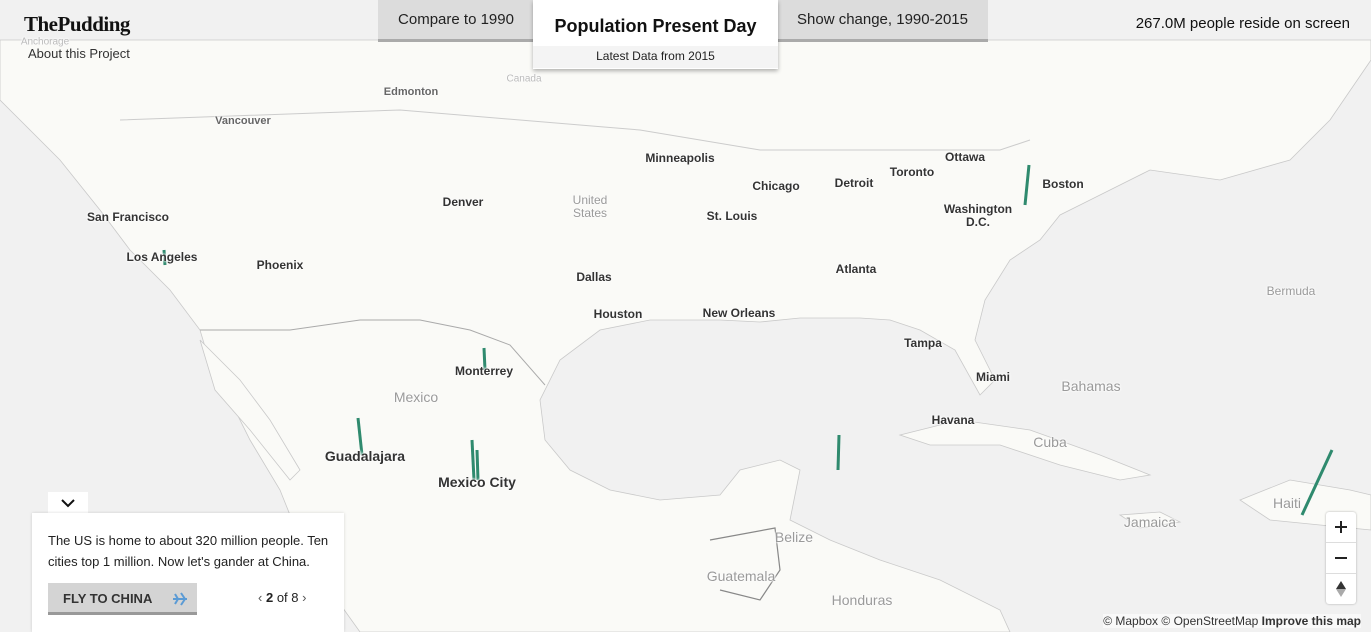 The height and width of the screenshot is (632, 1371). What do you see at coordinates (373, 352) in the screenshot?
I see `border-us-mexico` at bounding box center [373, 352].